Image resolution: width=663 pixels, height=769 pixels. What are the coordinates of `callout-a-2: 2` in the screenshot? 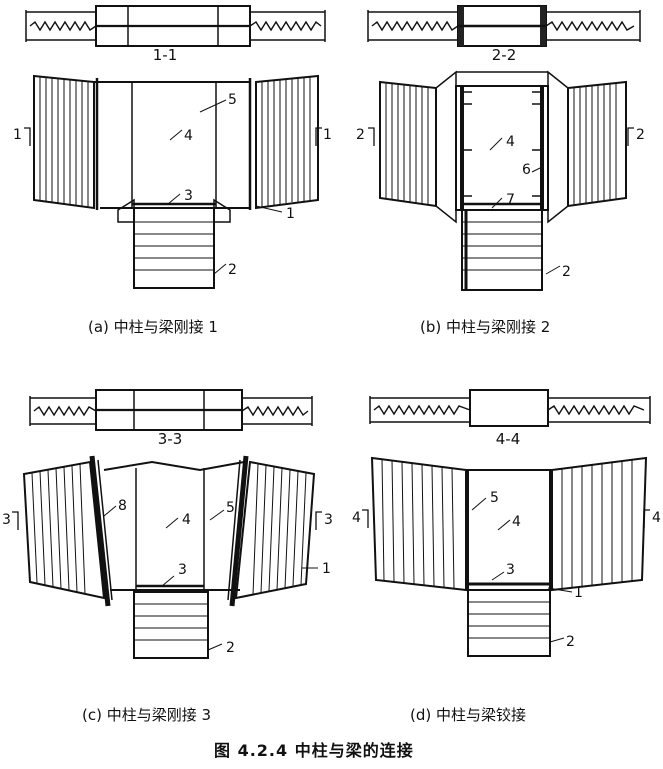 It's located at (232, 270).